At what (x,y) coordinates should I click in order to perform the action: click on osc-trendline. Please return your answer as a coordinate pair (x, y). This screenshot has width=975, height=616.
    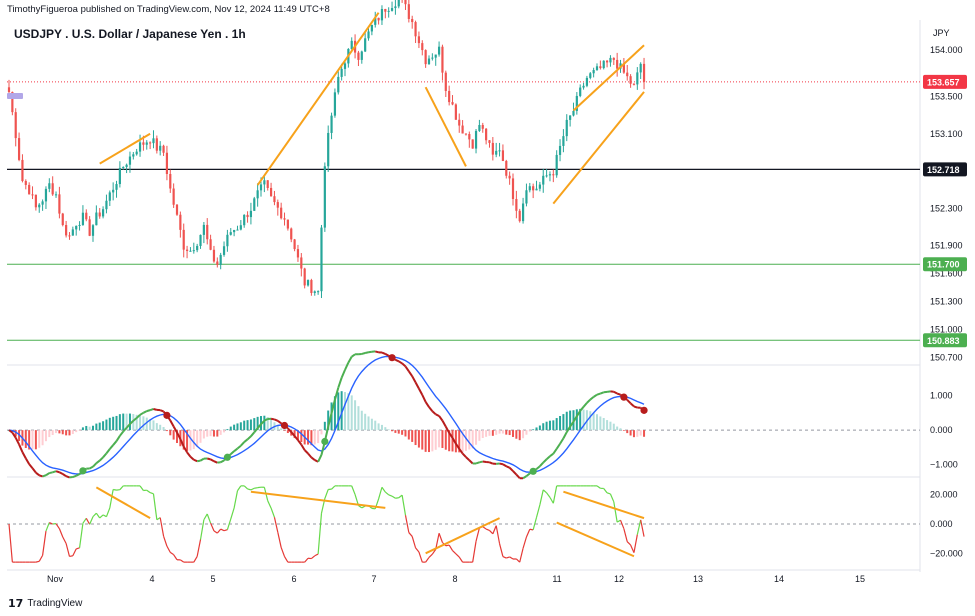
    Looking at the image, I should click on (604, 505).